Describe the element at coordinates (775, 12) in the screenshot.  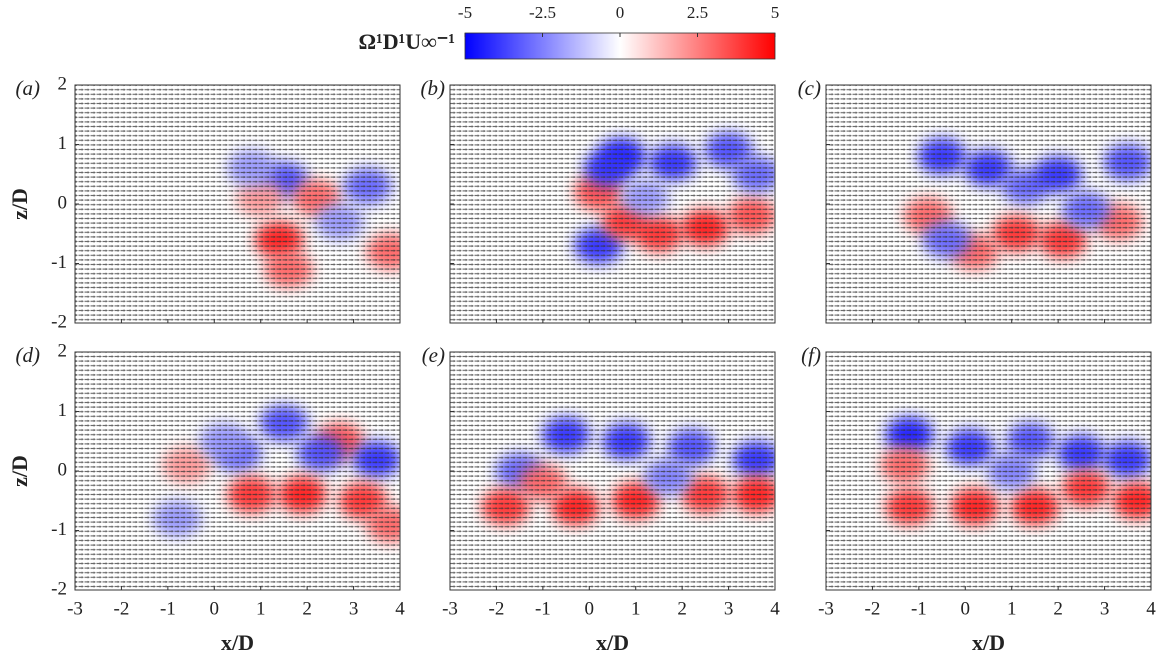
I see `colorbar-tick-label: 5` at that location.